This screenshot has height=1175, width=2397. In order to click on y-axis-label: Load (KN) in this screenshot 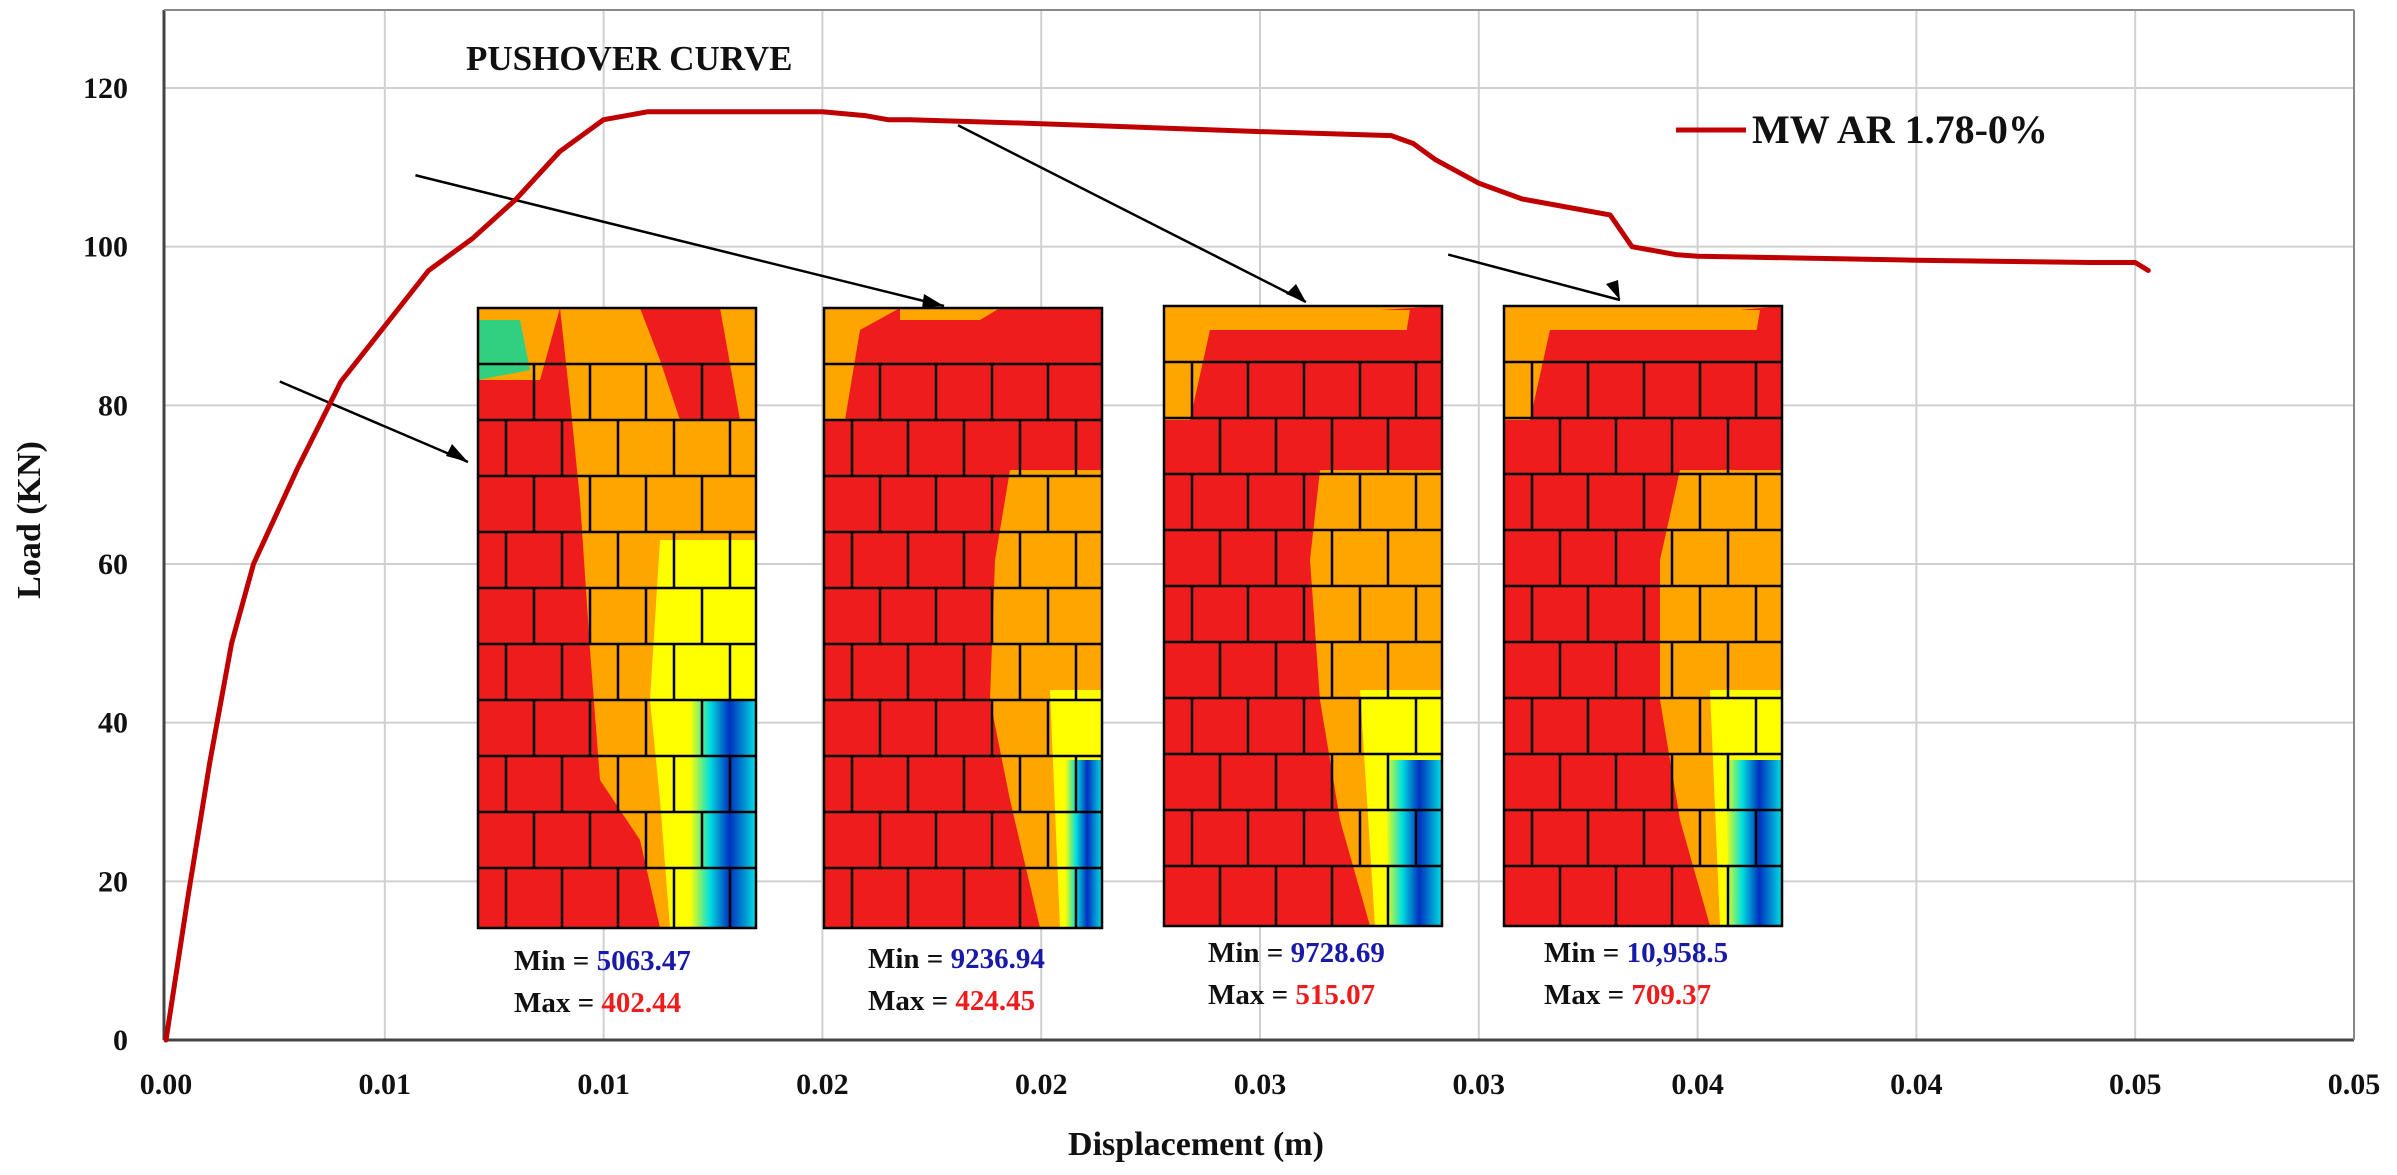, I will do `click(29, 520)`.